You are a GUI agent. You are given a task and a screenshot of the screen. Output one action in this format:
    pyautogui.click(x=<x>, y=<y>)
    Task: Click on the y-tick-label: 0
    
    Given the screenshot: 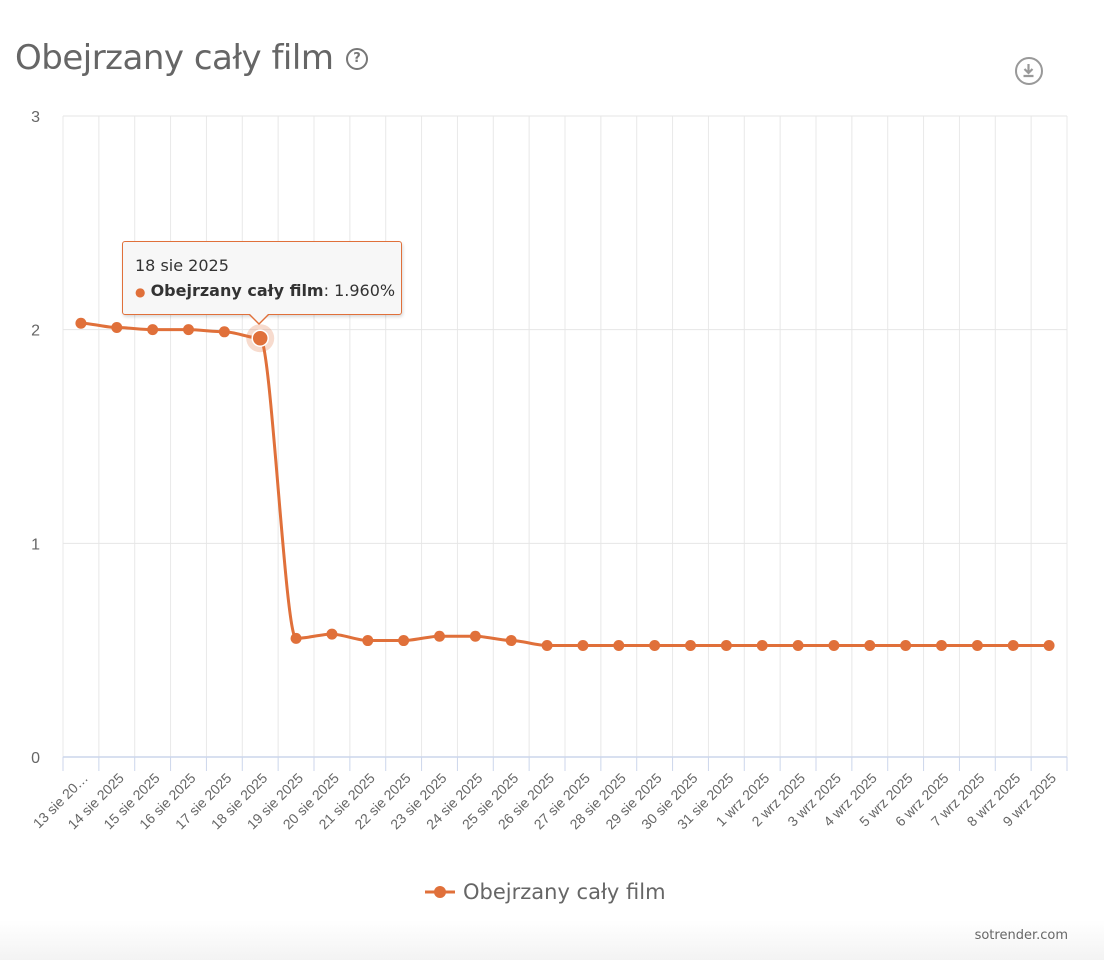 What is the action you would take?
    pyautogui.click(x=35, y=758)
    